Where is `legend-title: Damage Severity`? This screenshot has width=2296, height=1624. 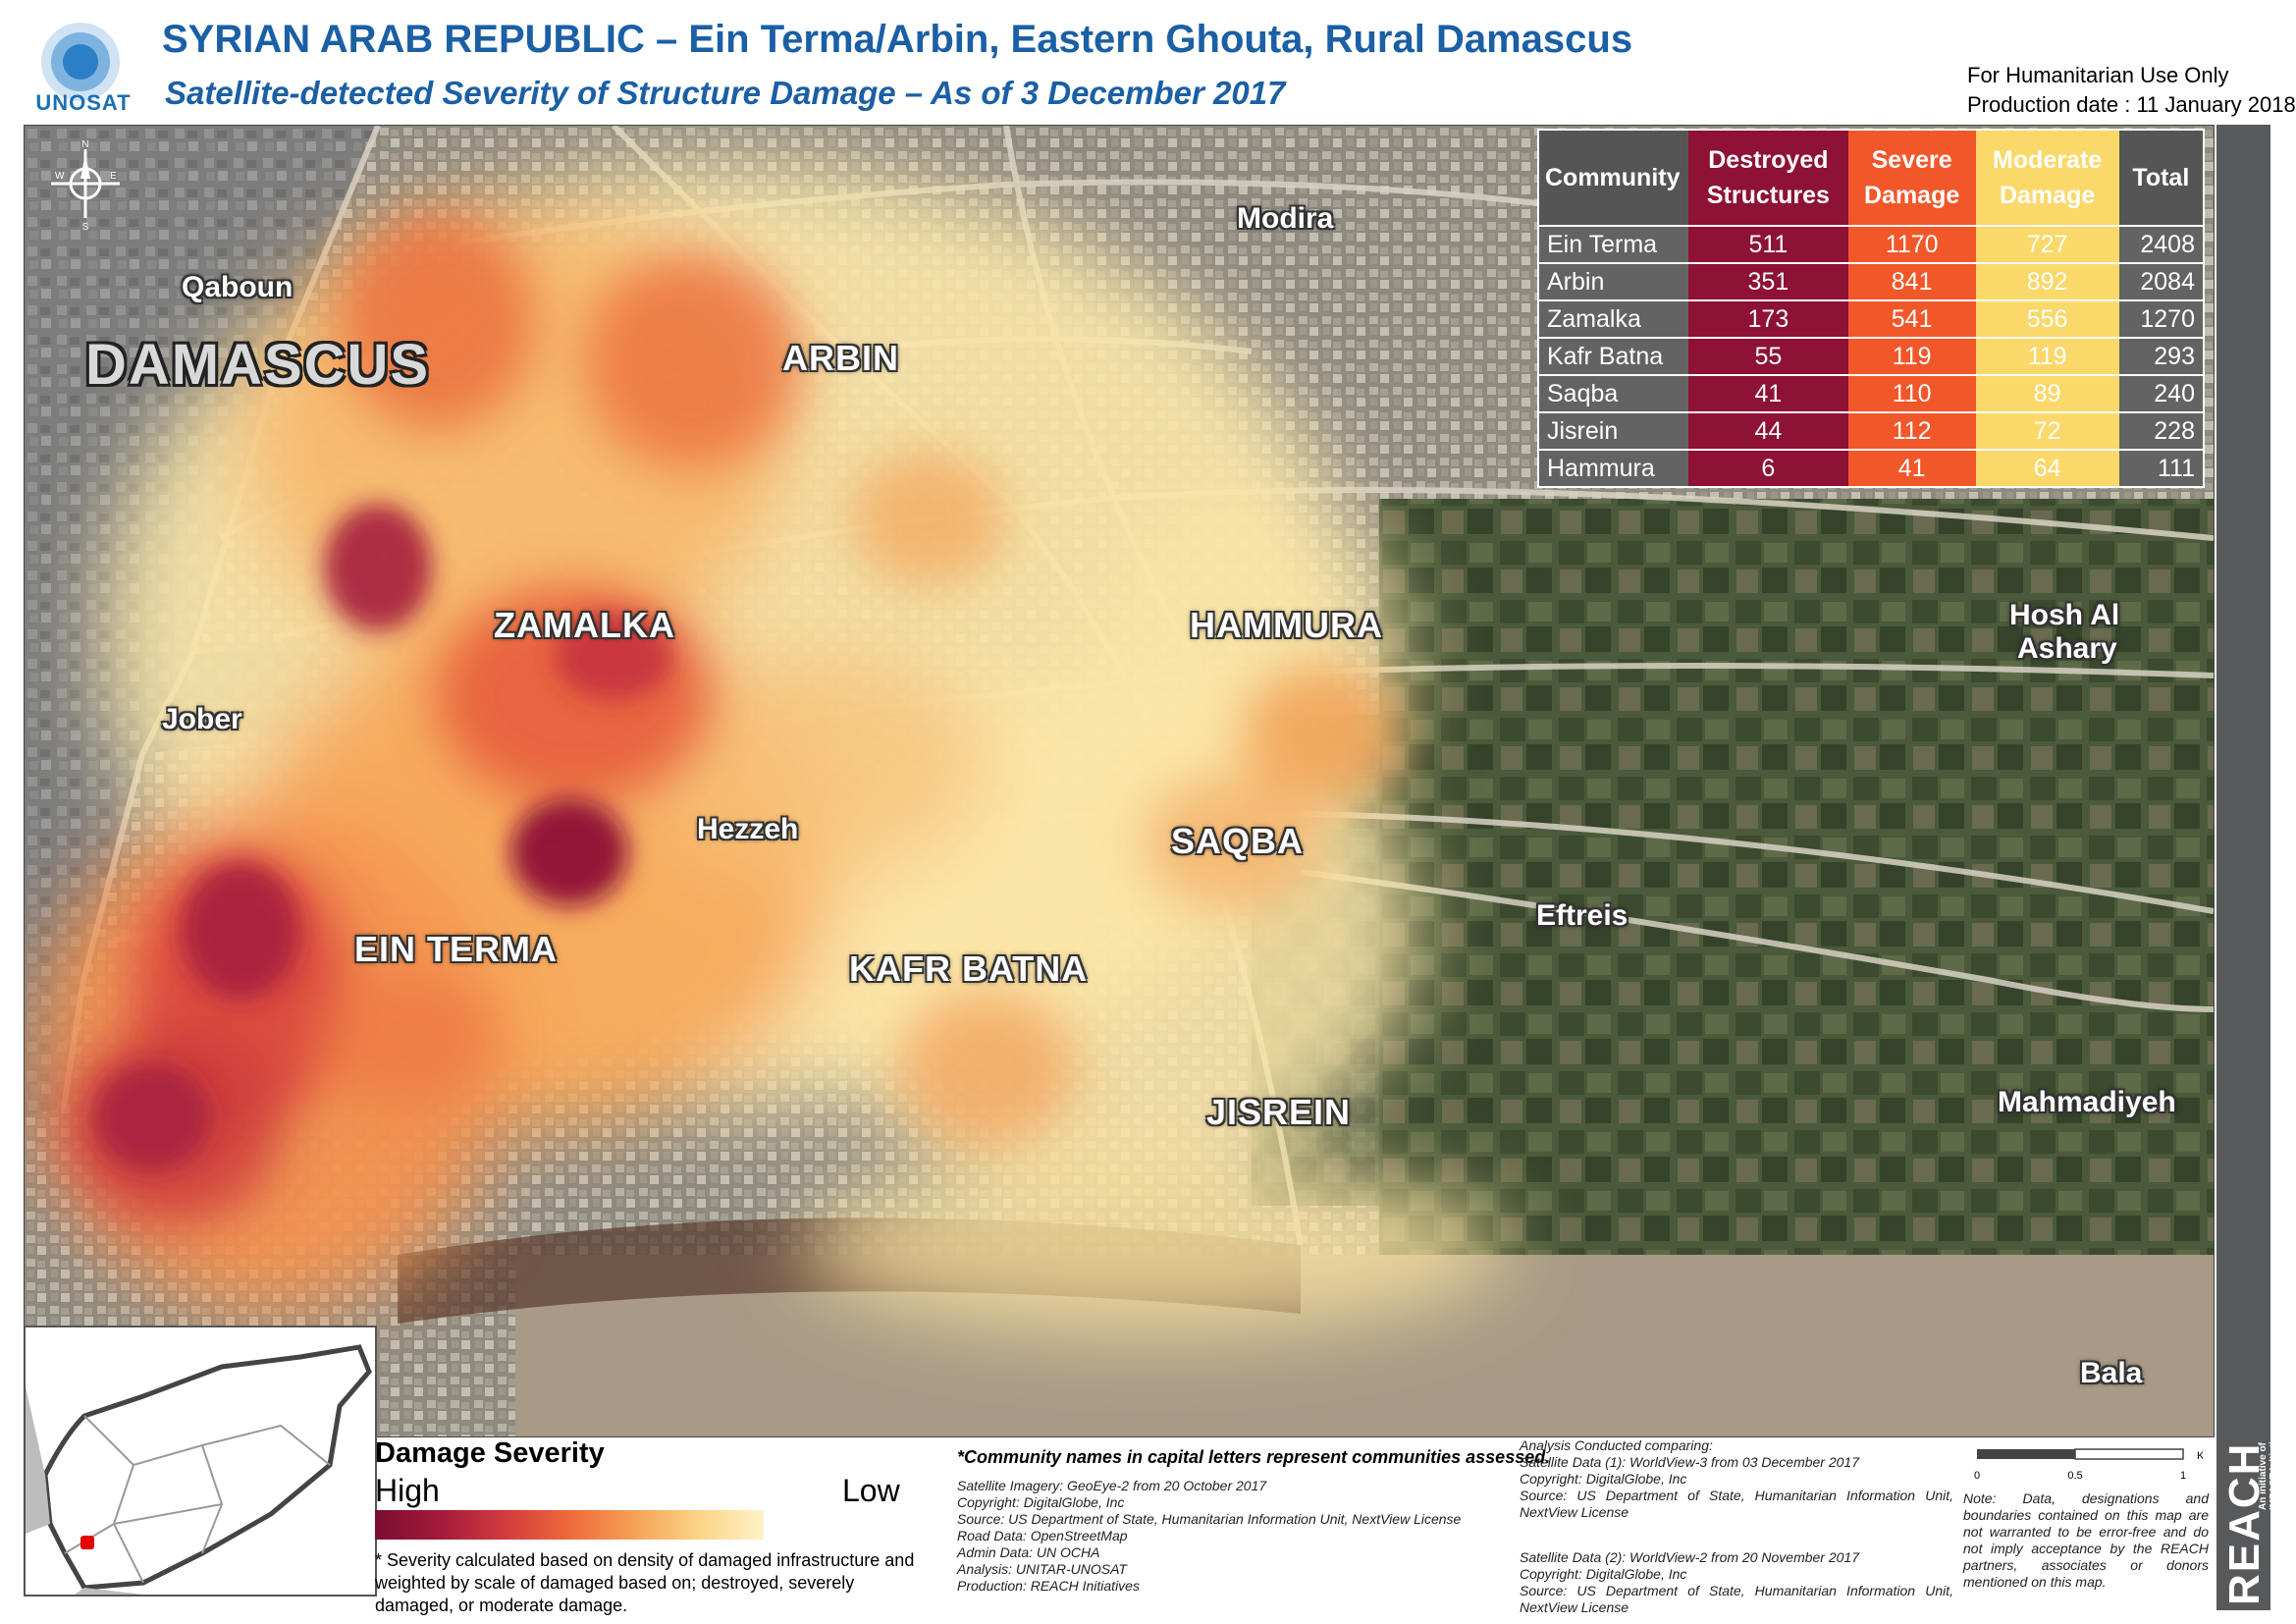 legend-title: Damage Severity is located at coordinates (490, 1453).